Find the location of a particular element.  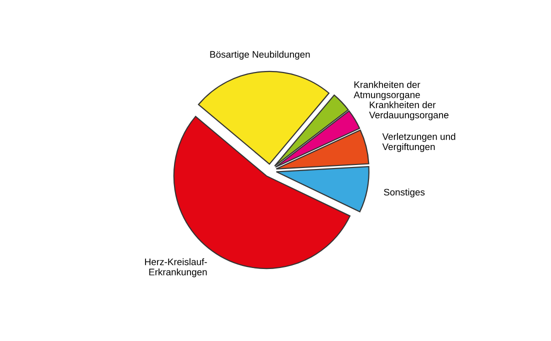

slice-label: Bösartige Neubildungen is located at coordinates (260, 55).